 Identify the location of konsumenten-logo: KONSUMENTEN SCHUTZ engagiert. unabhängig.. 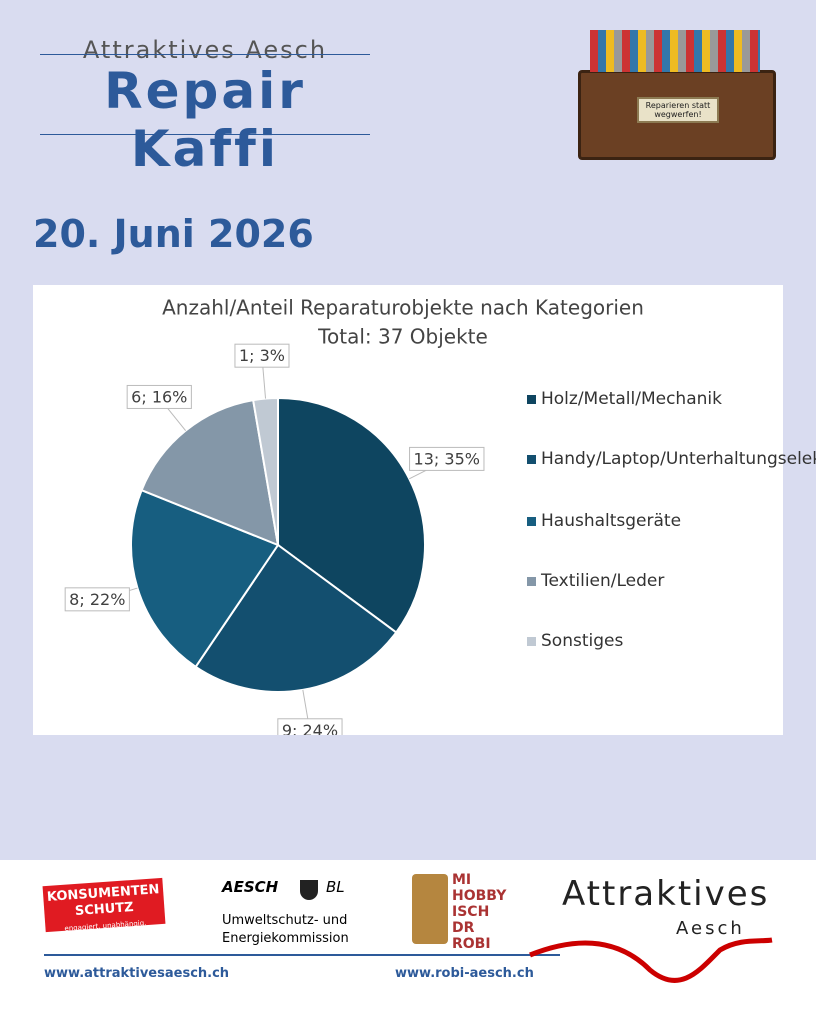
(104, 905).